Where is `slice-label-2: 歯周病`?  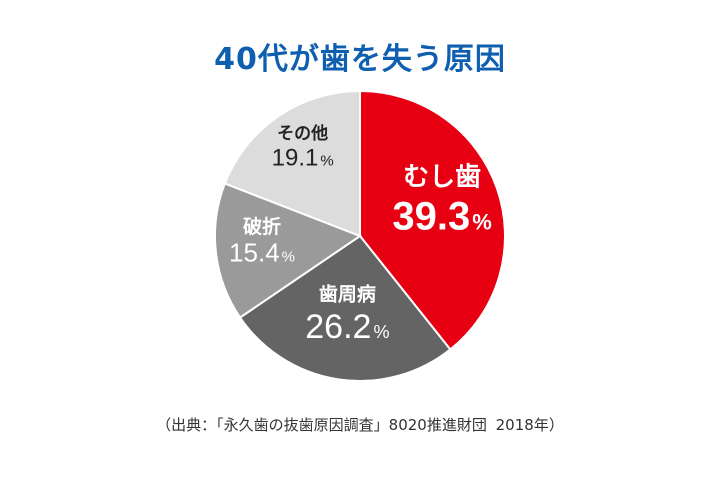 slice-label-2: 歯周病 is located at coordinates (347, 293).